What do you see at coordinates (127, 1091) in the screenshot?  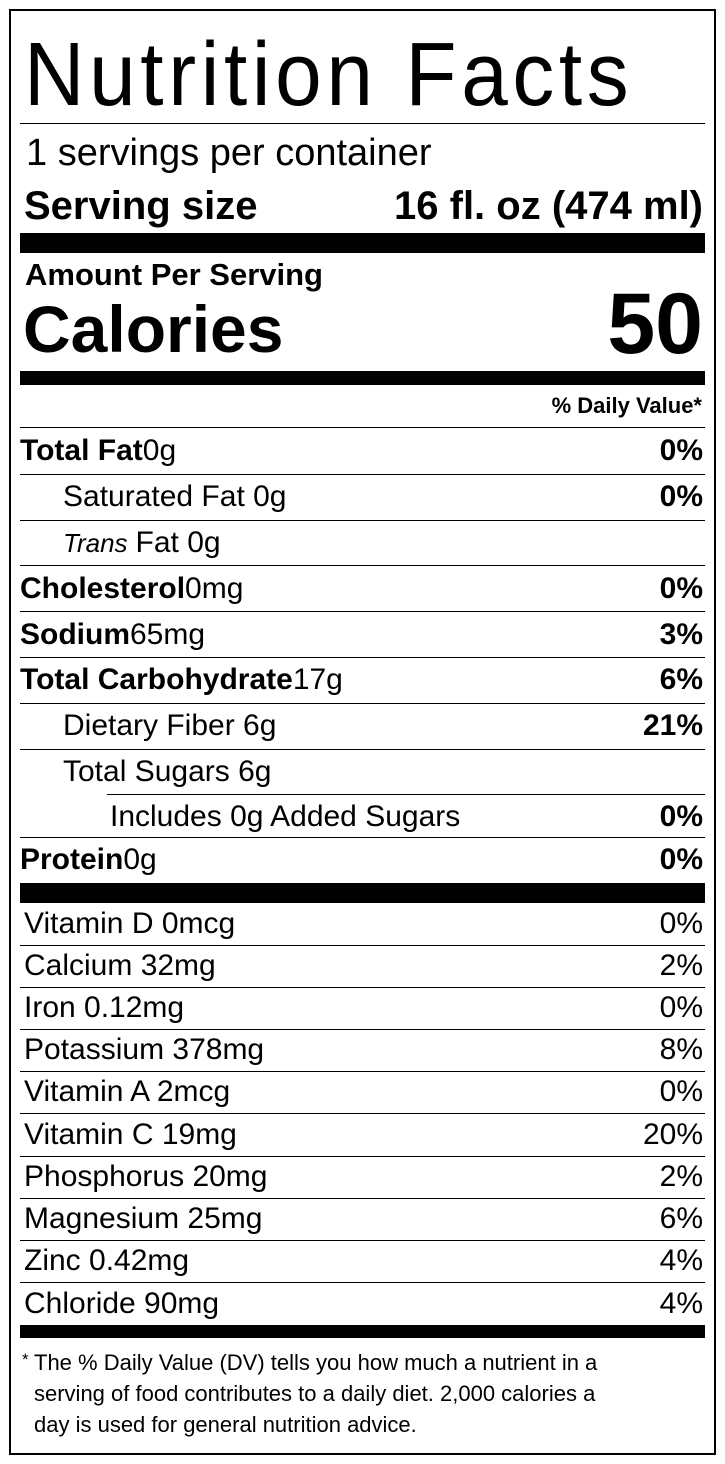 I see `vitamin-name: Vitamin A 2mcg` at bounding box center [127, 1091].